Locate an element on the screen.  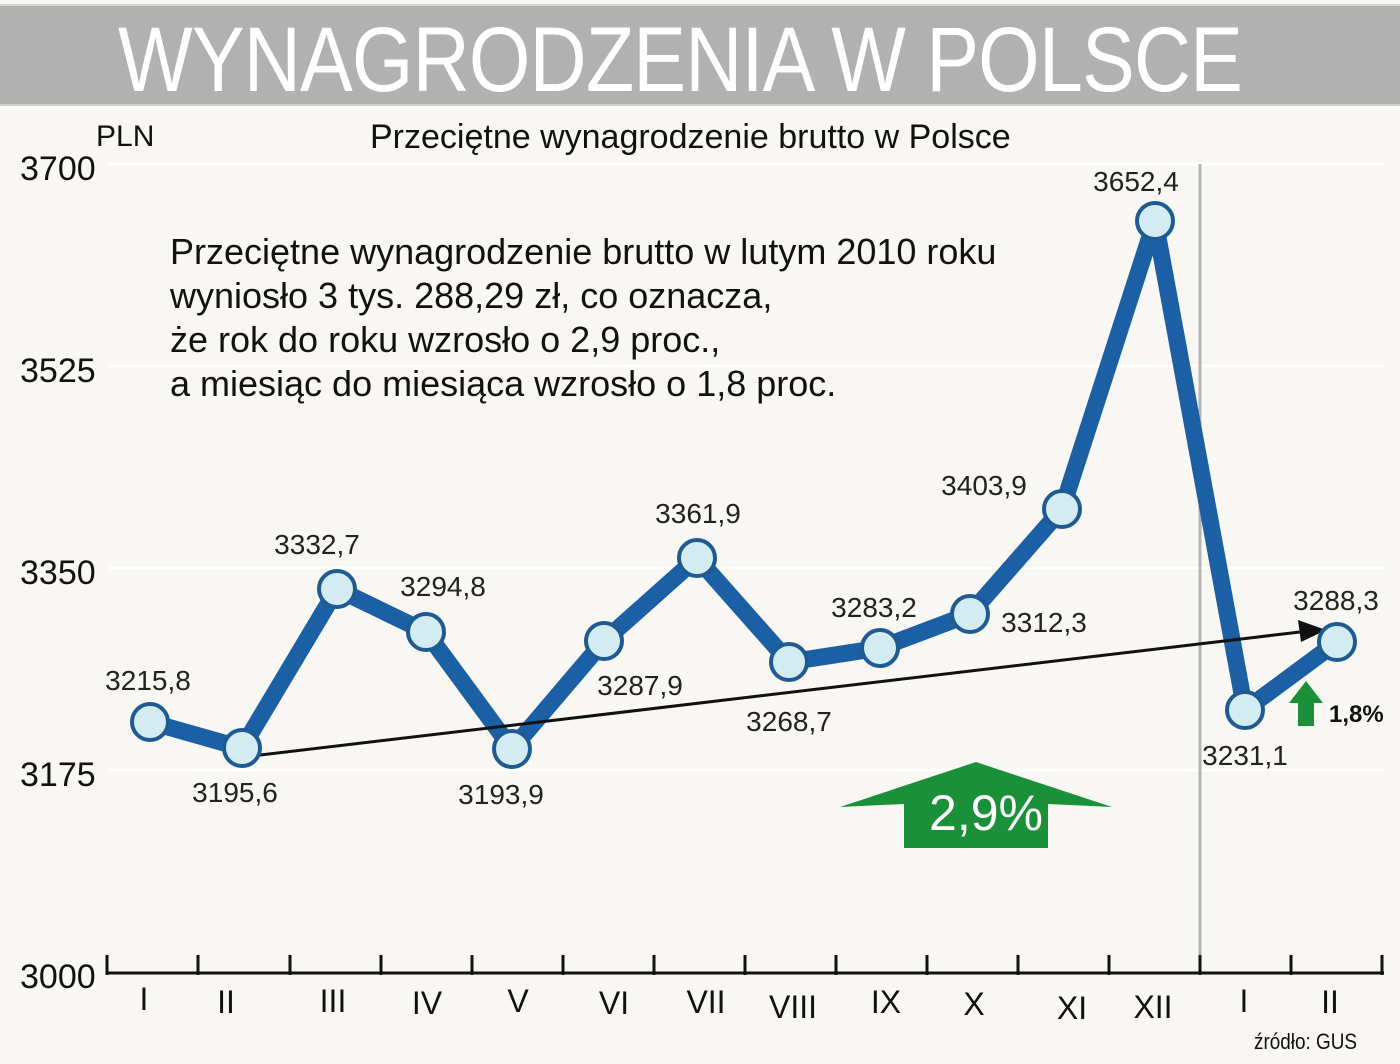
data-label: 3195,6 is located at coordinates (235, 792).